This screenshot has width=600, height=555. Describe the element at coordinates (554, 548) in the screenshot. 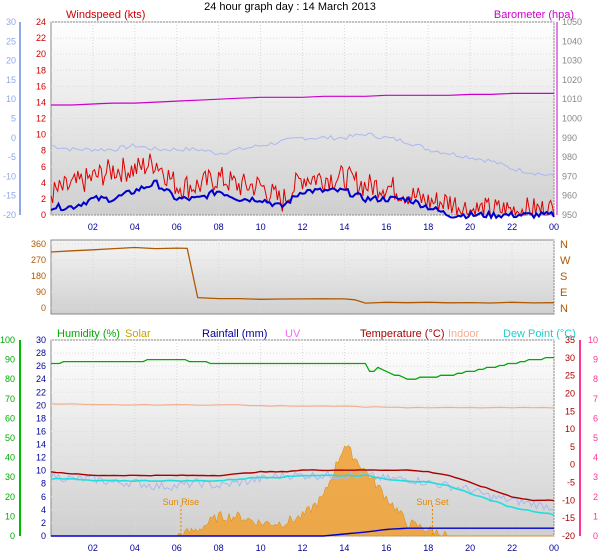

I see `p3-x-tick-label: 00` at that location.